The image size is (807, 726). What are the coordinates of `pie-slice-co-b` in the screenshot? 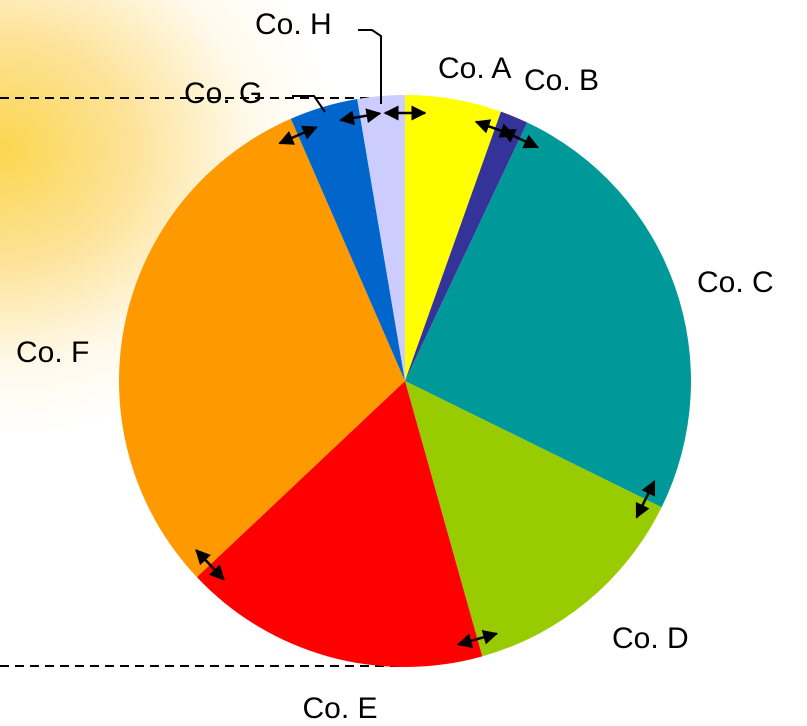 It's located at (466, 246).